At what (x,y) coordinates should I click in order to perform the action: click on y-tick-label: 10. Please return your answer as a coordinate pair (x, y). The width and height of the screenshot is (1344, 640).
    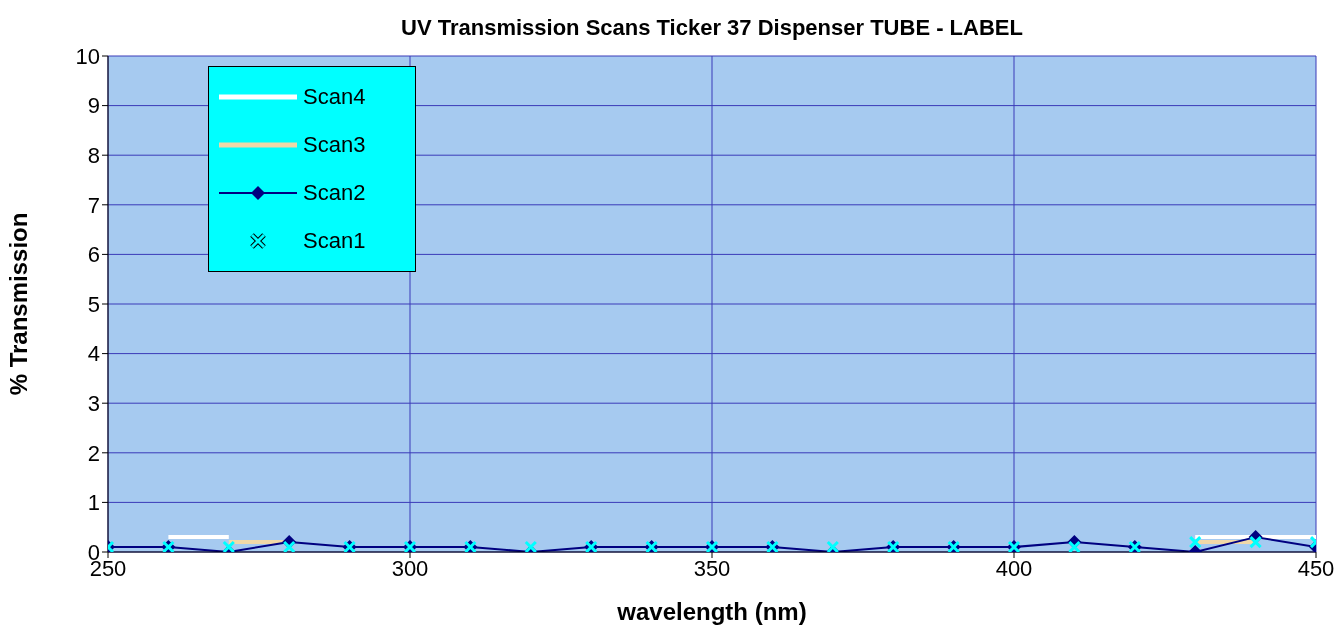
    Looking at the image, I should click on (87, 56).